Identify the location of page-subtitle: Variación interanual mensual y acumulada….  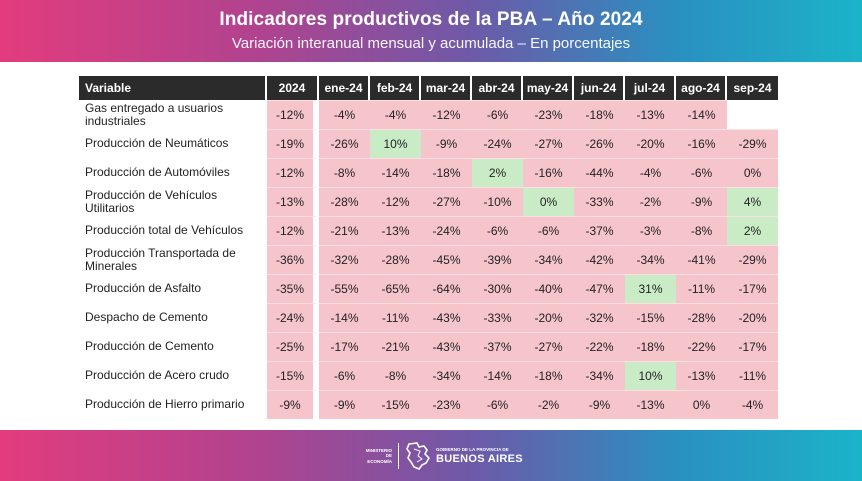
(431, 43).